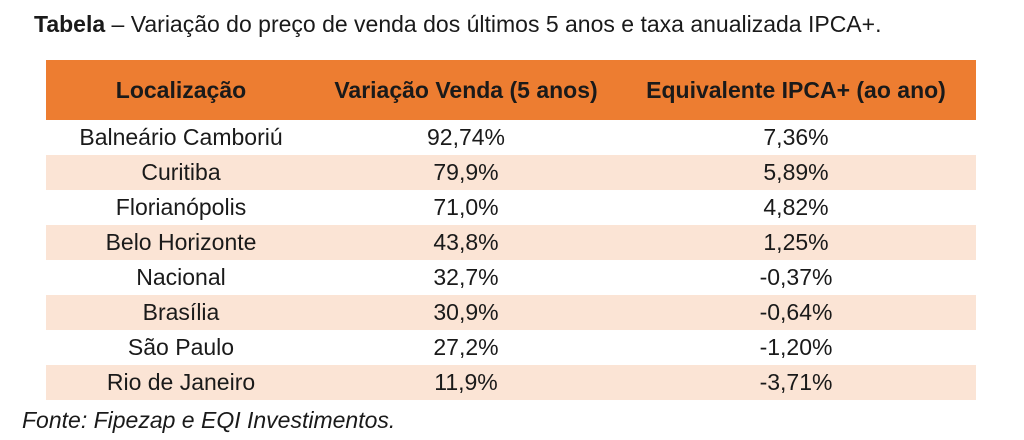 The image size is (1024, 440). What do you see at coordinates (511, 347) in the screenshot?
I see `table-row: São Paulo 27,2% -1,20%` at bounding box center [511, 347].